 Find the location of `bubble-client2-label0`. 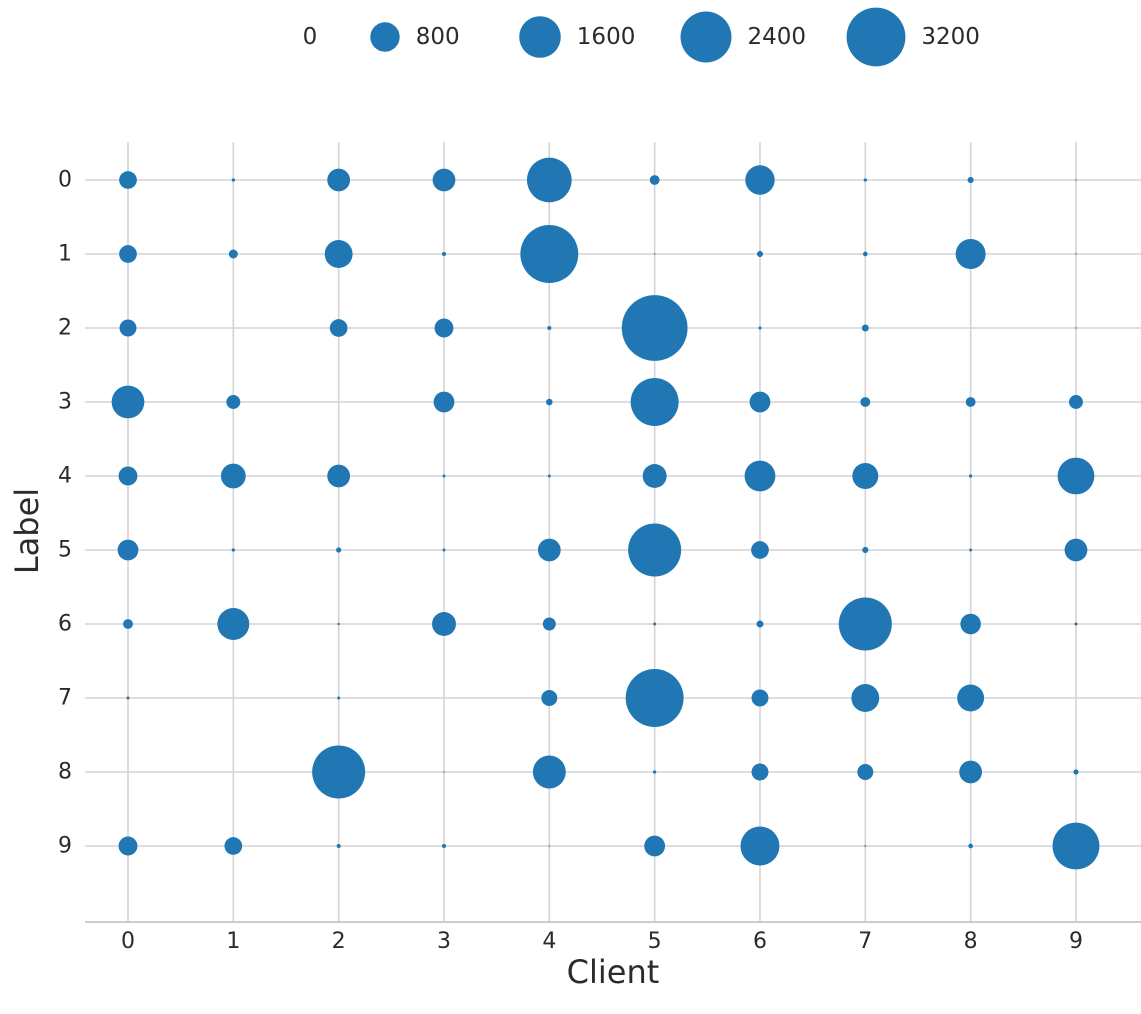

bubble-client2-label0 is located at coordinates (339, 180).